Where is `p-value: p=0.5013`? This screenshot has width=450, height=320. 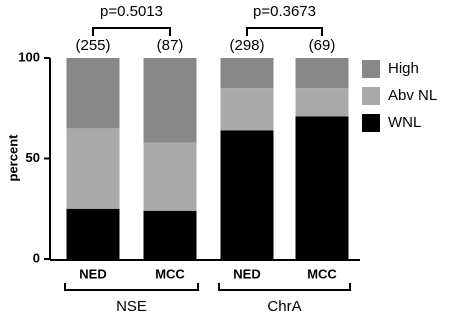
p-value: p=0.5013 is located at coordinates (131, 11).